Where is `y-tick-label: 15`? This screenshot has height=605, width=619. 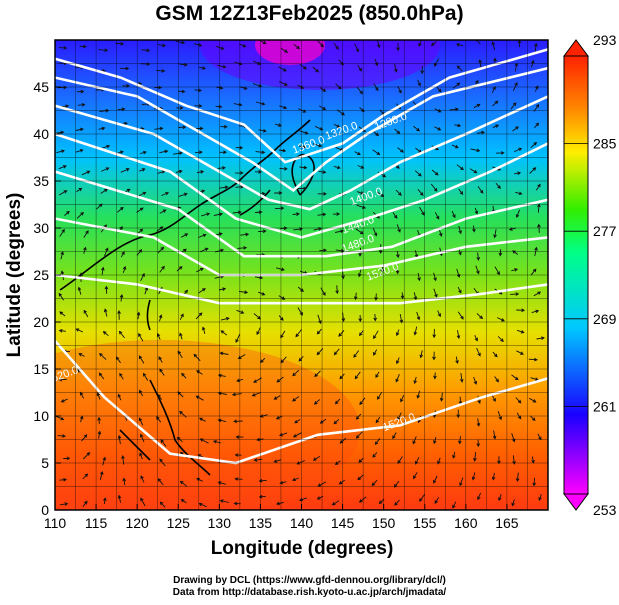 y-tick-label: 15 is located at coordinates (41, 369).